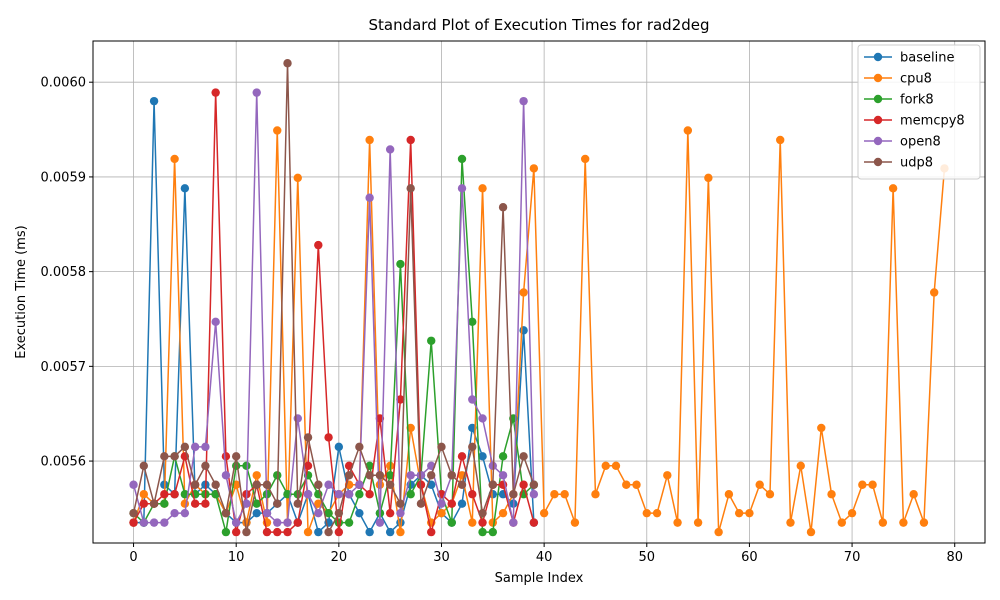 This screenshot has width=1000, height=600. What do you see at coordinates (909, 58) in the screenshot?
I see `legend-item-baseline: baseline` at bounding box center [909, 58].